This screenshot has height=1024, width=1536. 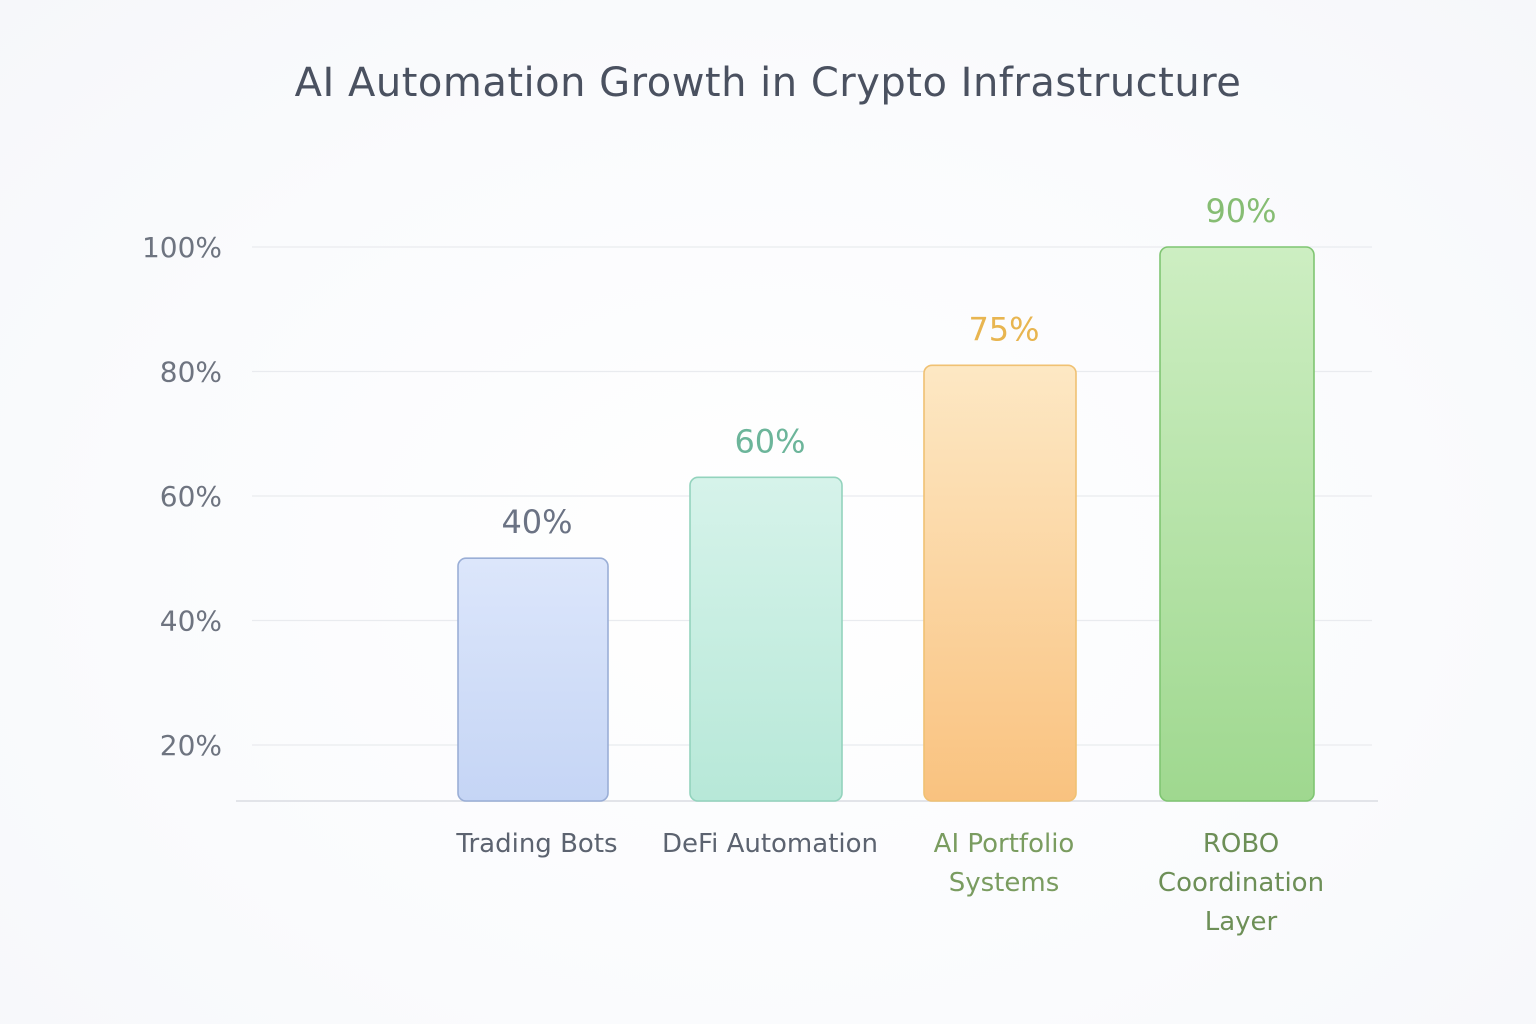 What do you see at coordinates (1004, 863) in the screenshot?
I see `x-tick-label: AI Portfolio Systems` at bounding box center [1004, 863].